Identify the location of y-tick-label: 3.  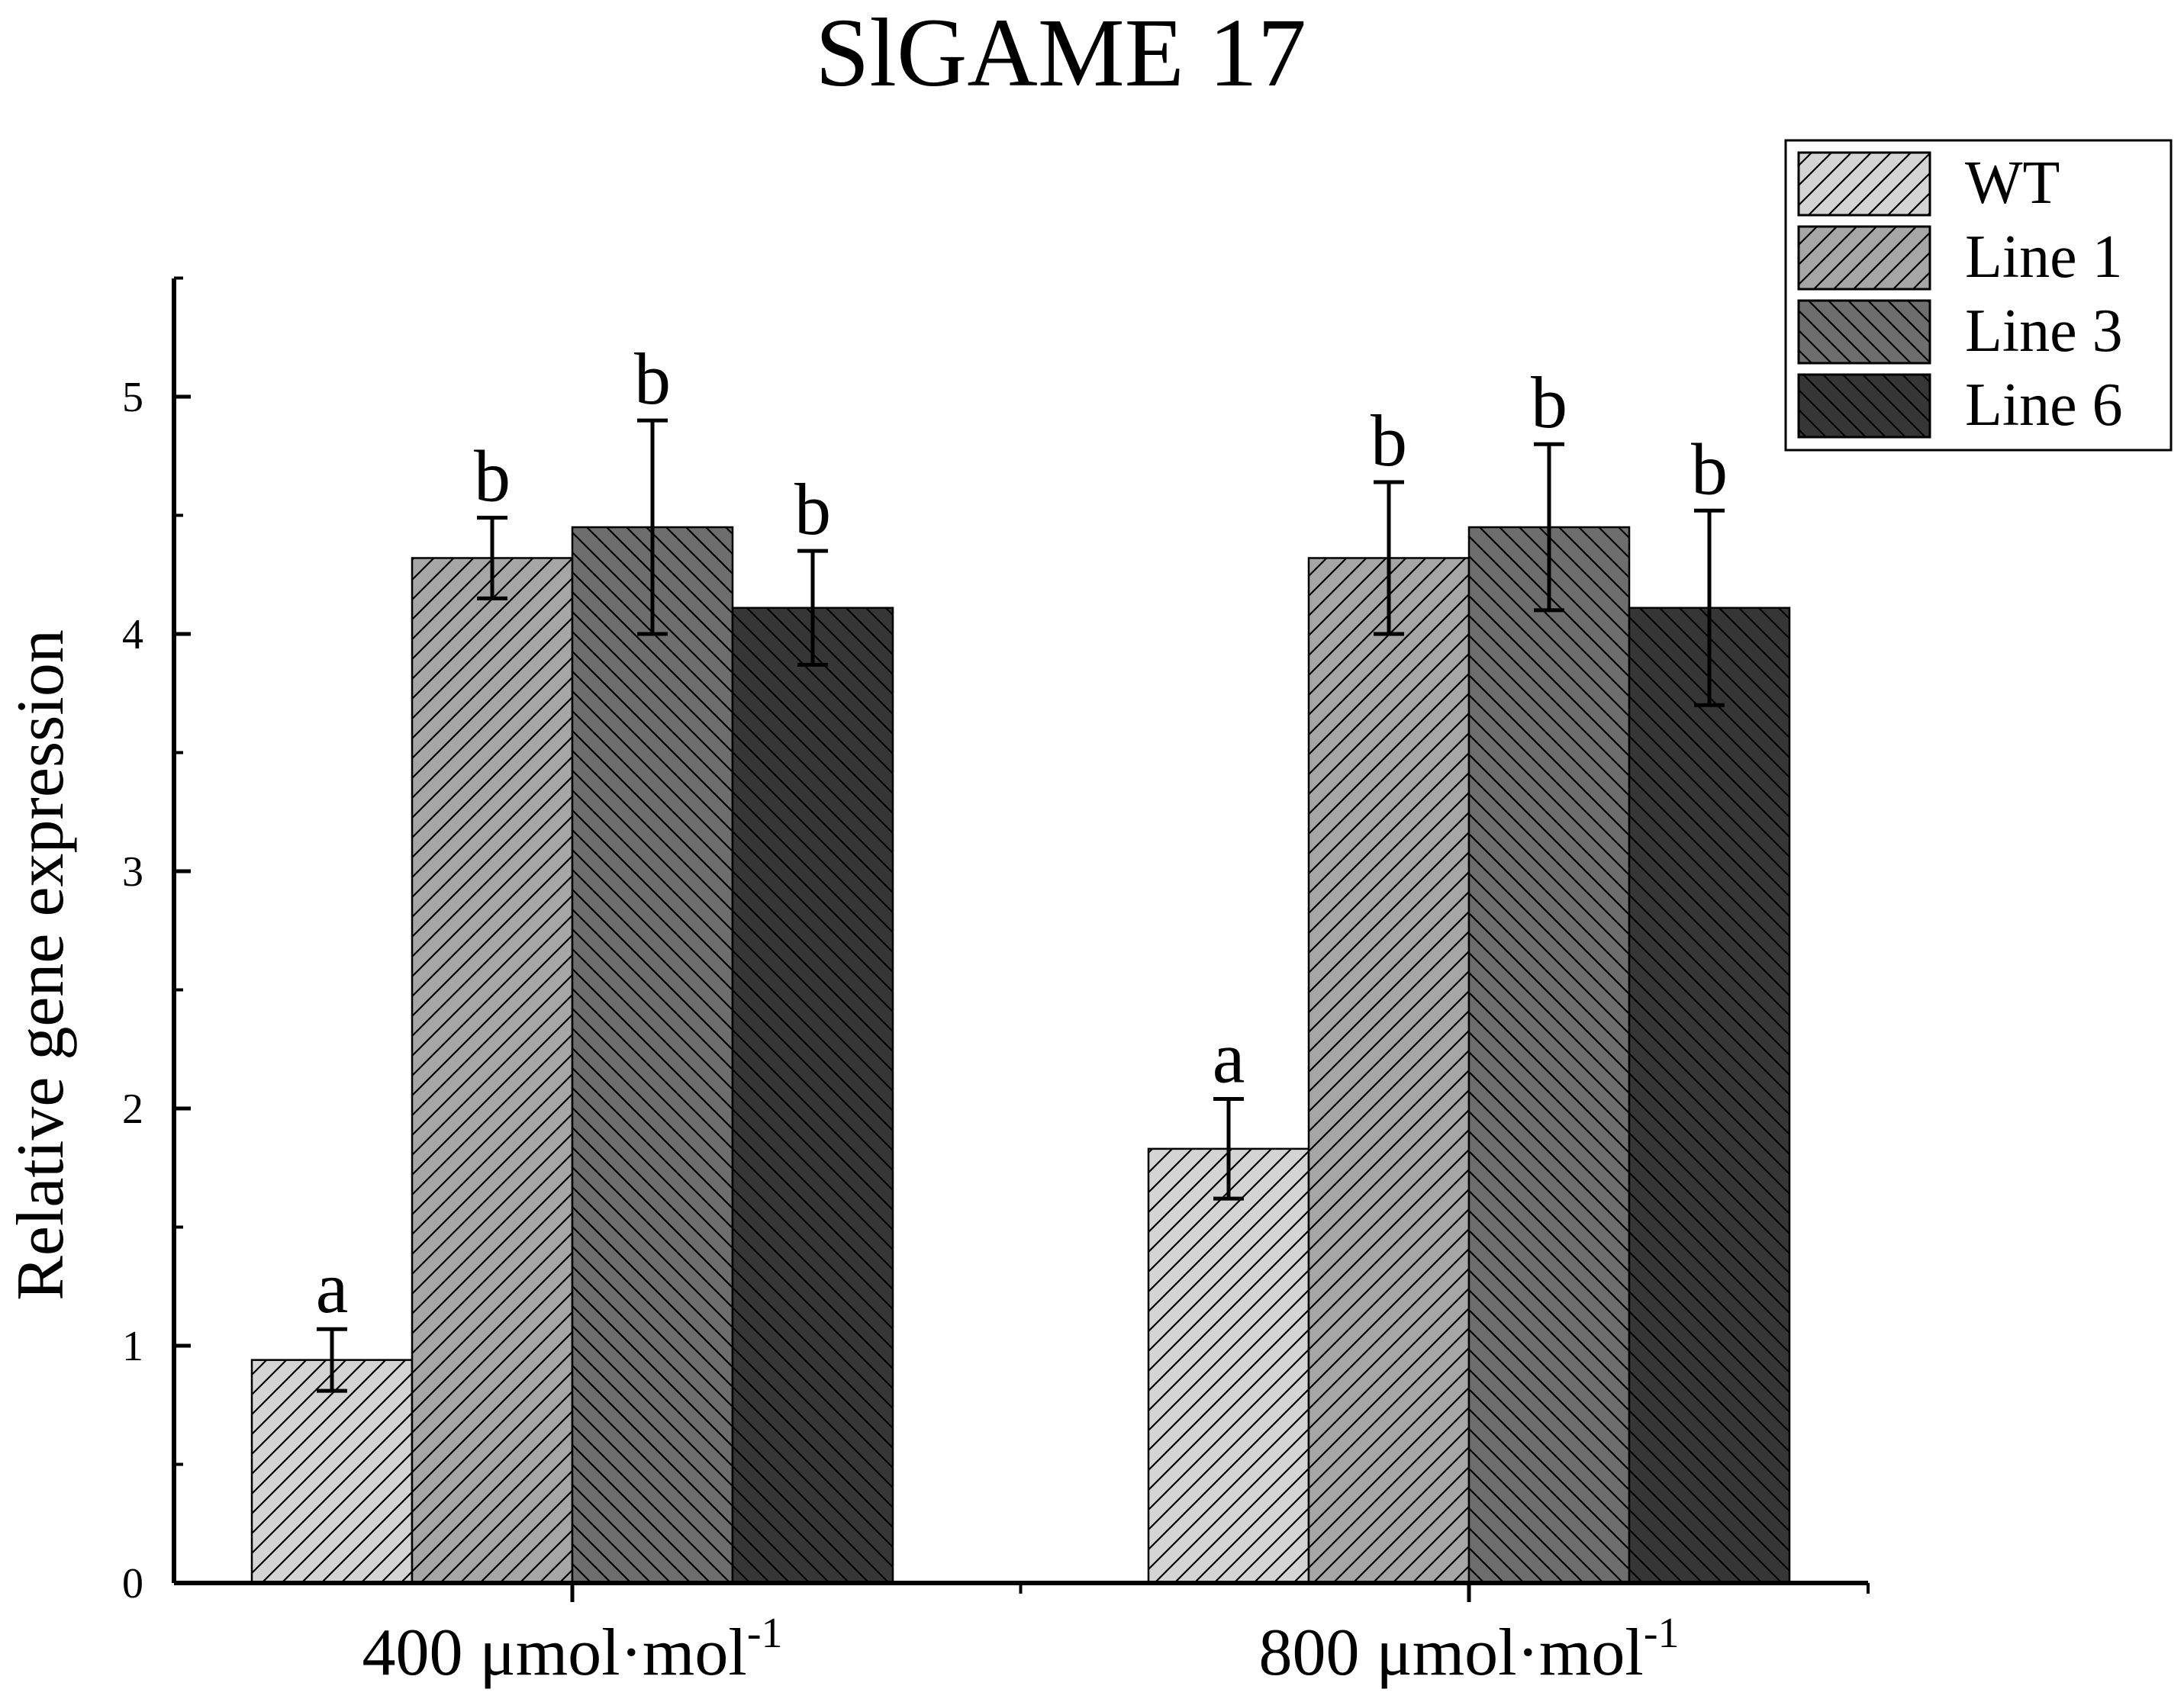
(132, 872).